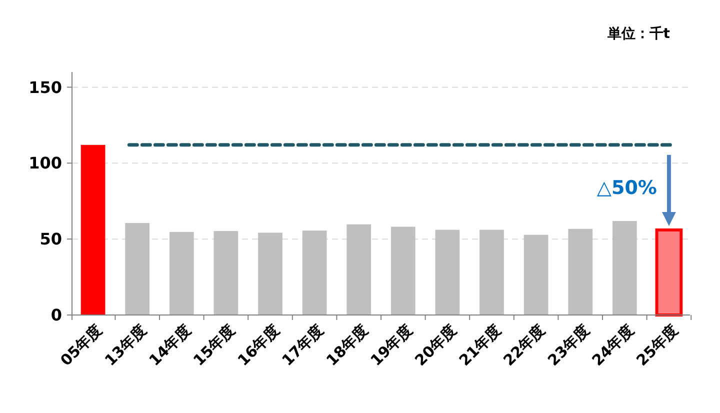 The height and width of the screenshot is (413, 720). Describe the element at coordinates (45, 87) in the screenshot. I see `y-tick-label: 150` at that location.